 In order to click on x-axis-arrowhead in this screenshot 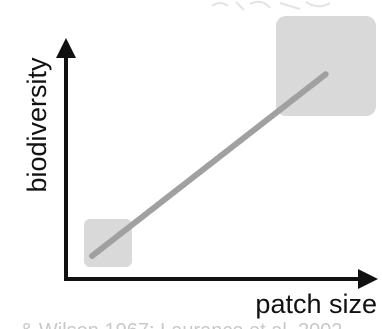, I will do `click(368, 279)`.